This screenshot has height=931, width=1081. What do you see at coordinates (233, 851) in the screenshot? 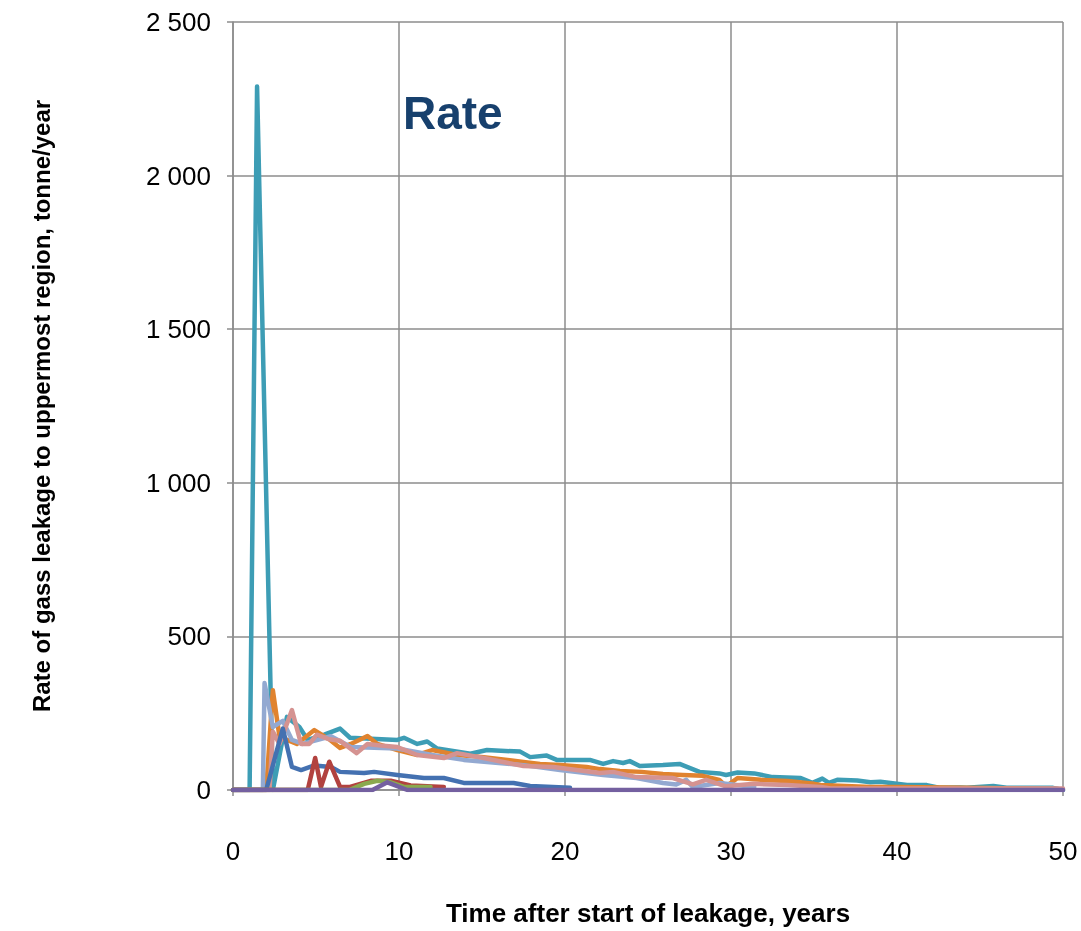
I see `x-tick-label: 0` at bounding box center [233, 851].